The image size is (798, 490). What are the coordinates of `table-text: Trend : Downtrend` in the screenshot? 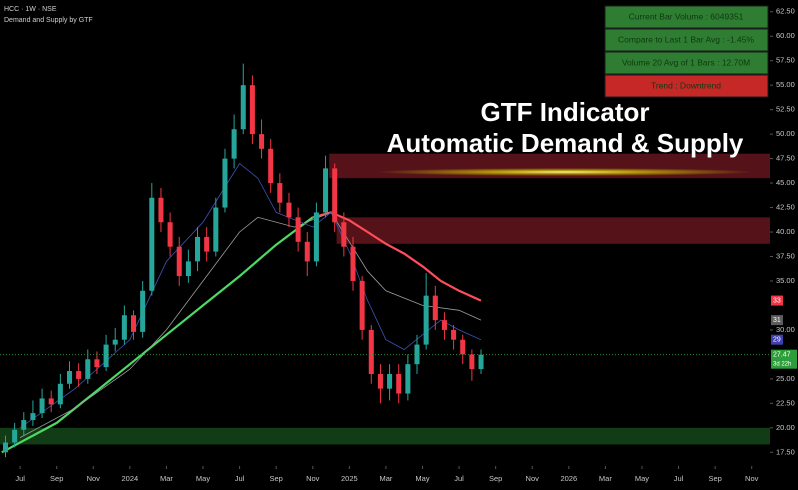 It's located at (686, 85).